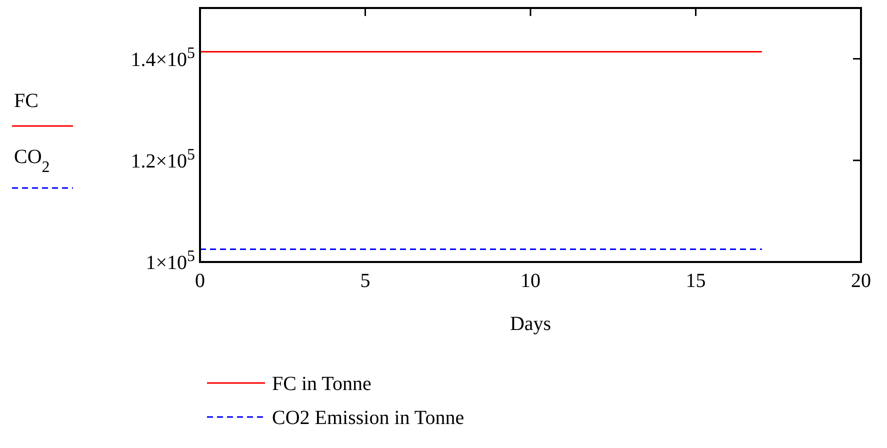 This screenshot has height=448, width=887. I want to click on y-tick-label: 1×10$^{5}$, so click(170, 261).